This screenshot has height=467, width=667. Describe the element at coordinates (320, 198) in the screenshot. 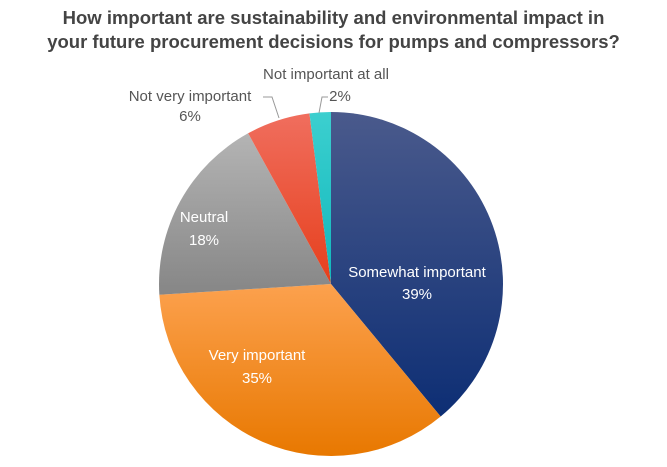

I see `slice-not-important-at-all` at that location.